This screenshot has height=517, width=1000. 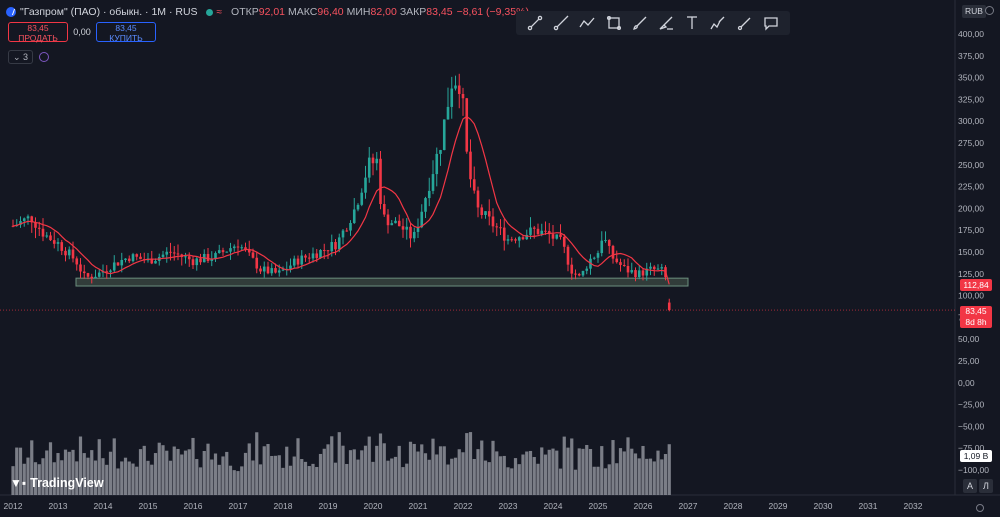 I want to click on y-tick-label: 100,00, so click(x=971, y=296).